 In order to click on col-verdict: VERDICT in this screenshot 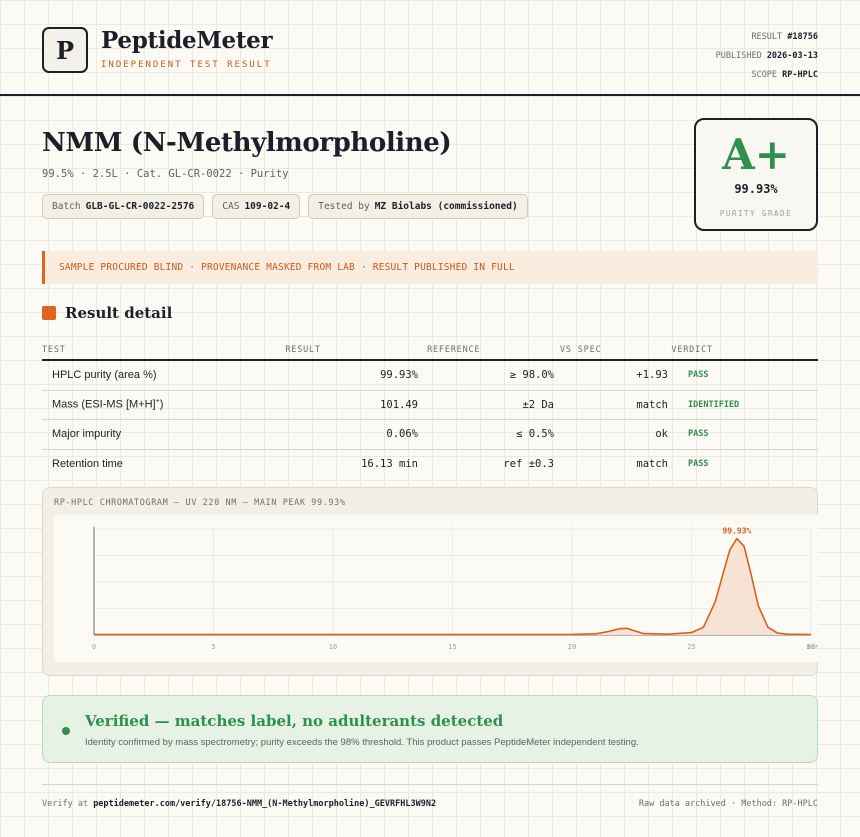, I will do `click(692, 349)`.